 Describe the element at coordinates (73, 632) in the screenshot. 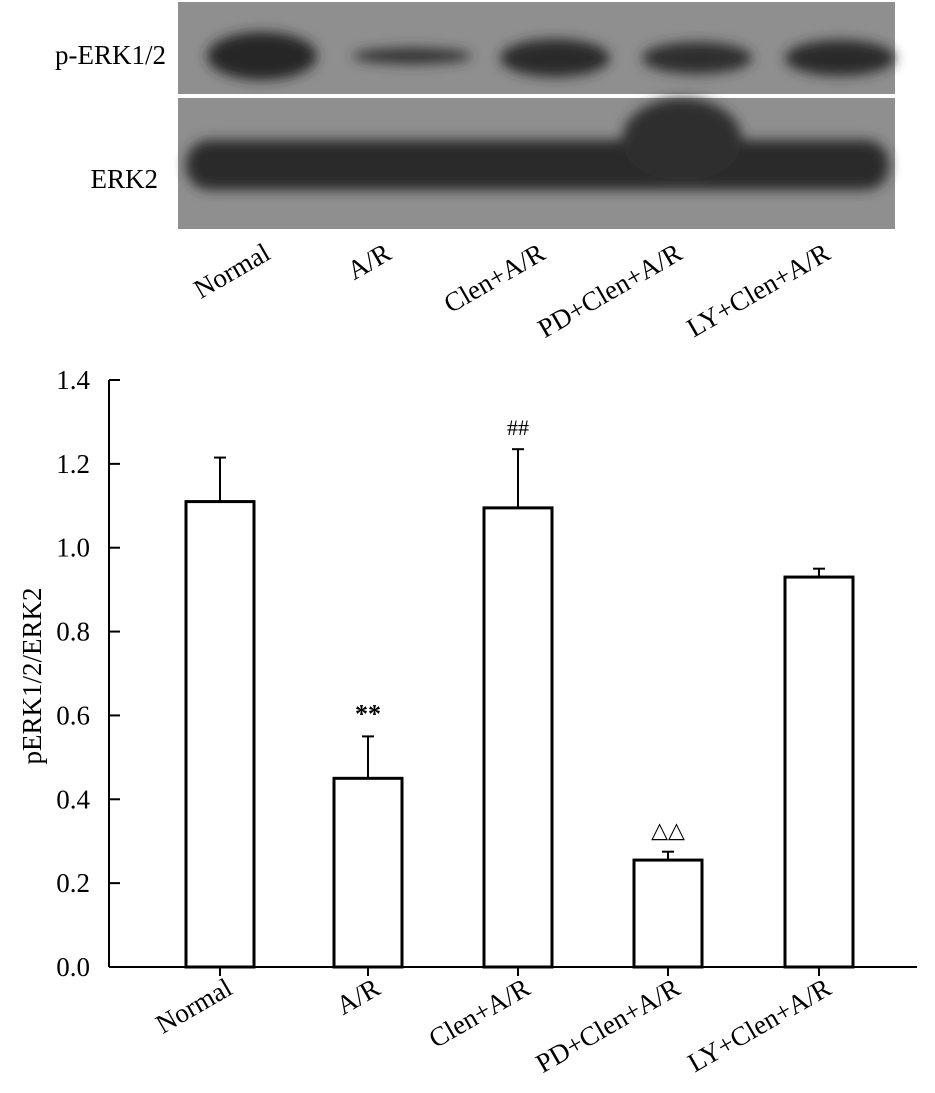

I see `y-tick-label: 0.8` at that location.